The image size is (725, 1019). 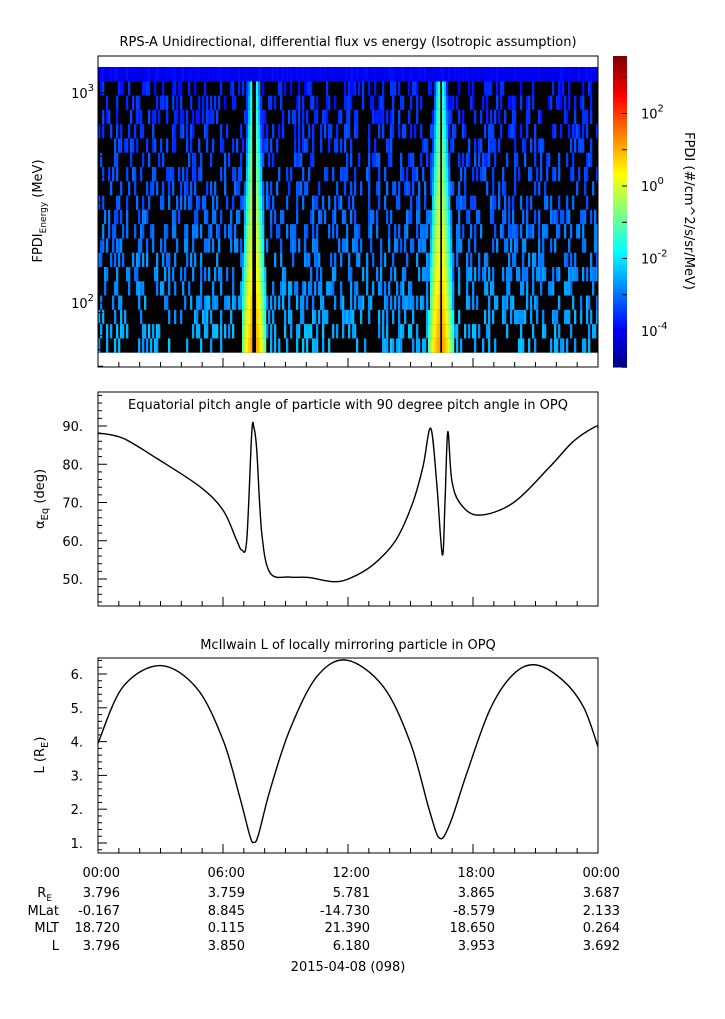 I want to click on ephemeris-row-label: RE, so click(x=44, y=895).